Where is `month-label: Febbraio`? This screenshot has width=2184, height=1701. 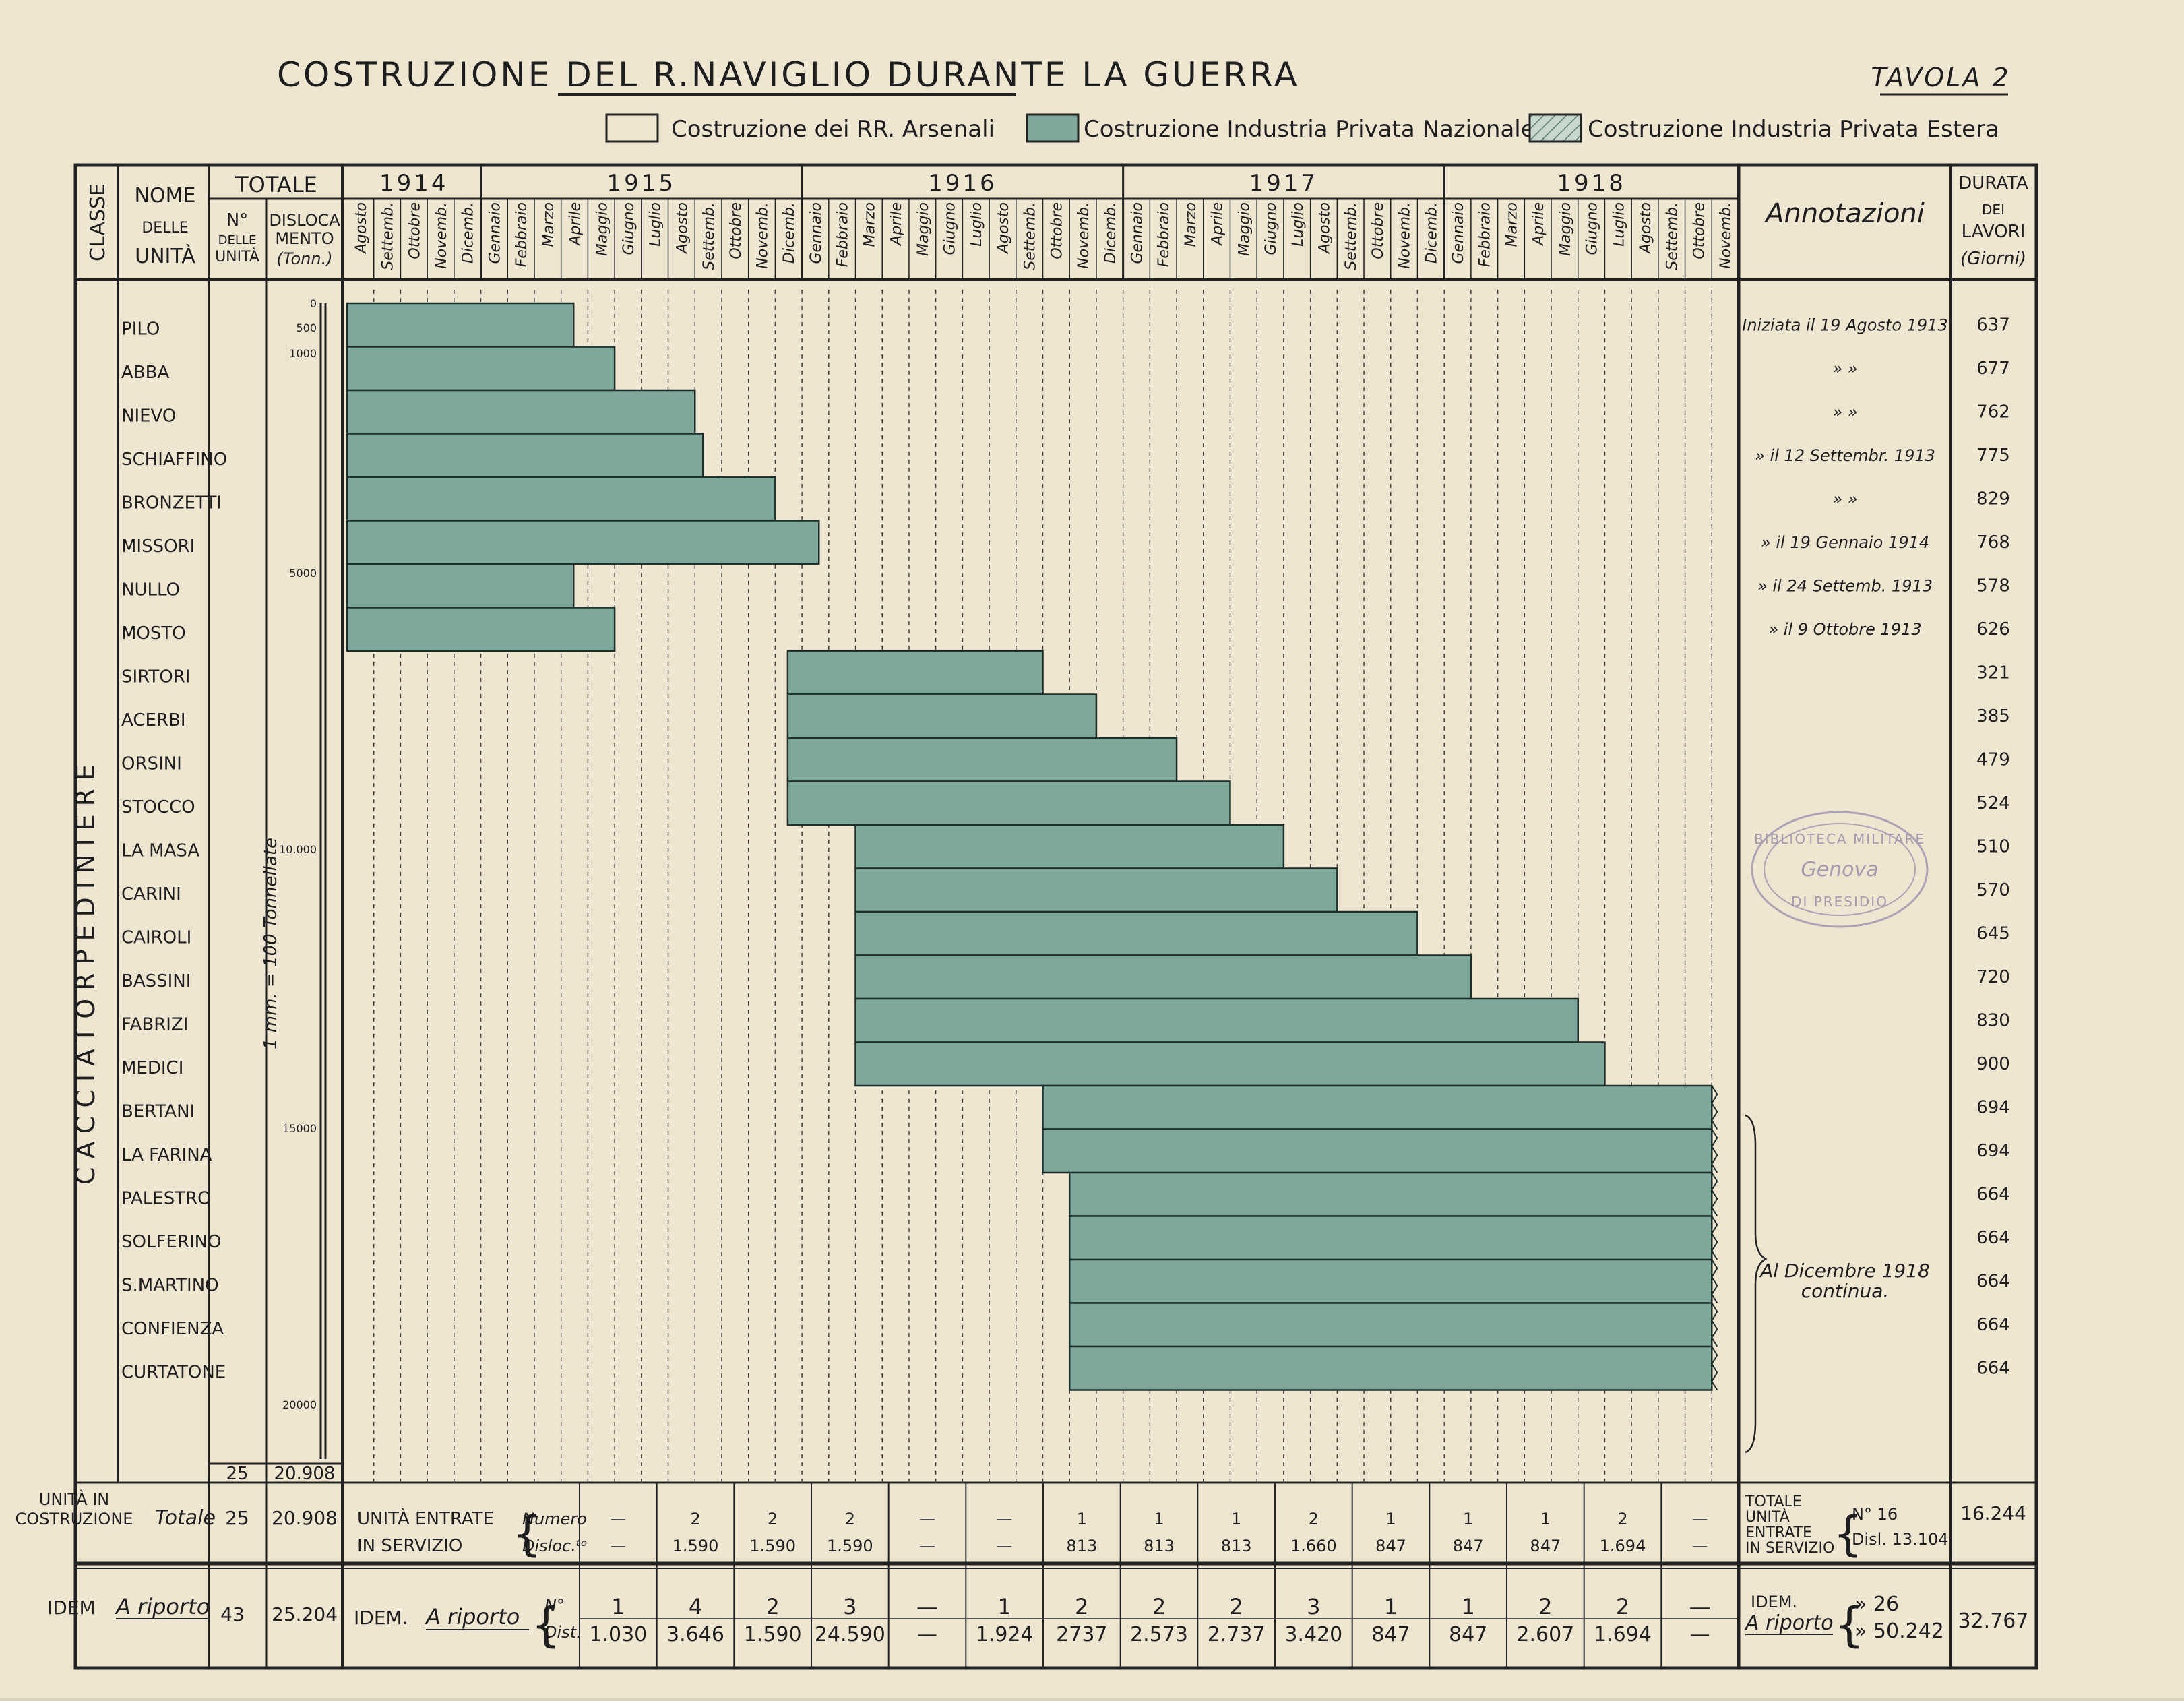
month-label: Febbraio is located at coordinates (843, 235).